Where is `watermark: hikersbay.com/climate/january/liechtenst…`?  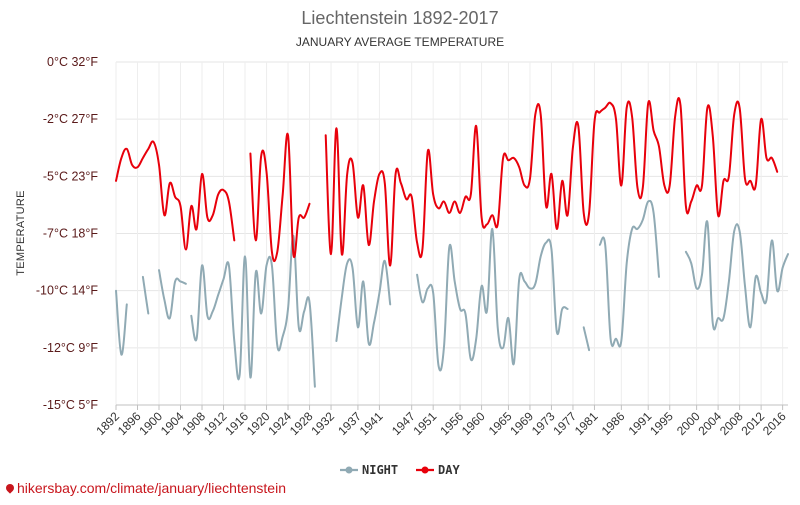 watermark: hikersbay.com/climate/january/liechtenst… is located at coordinates (145, 488).